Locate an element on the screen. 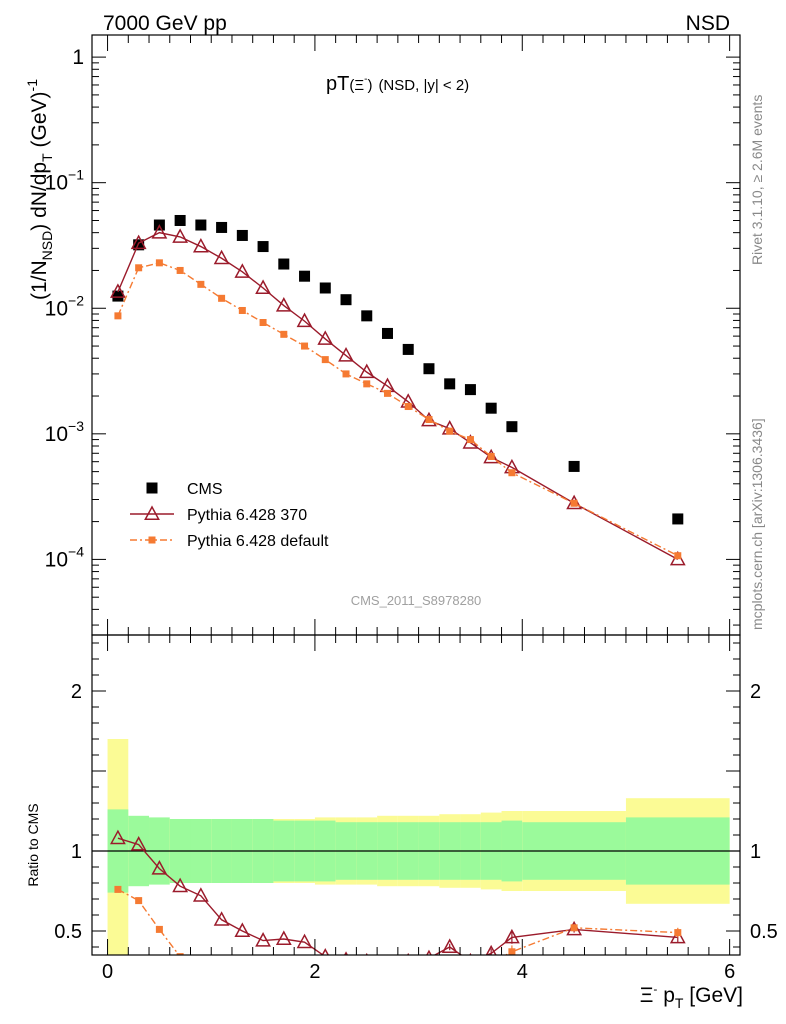 The height and width of the screenshot is (1024, 786). main-ytick-label-exp: −1 is located at coordinates (76, 175).